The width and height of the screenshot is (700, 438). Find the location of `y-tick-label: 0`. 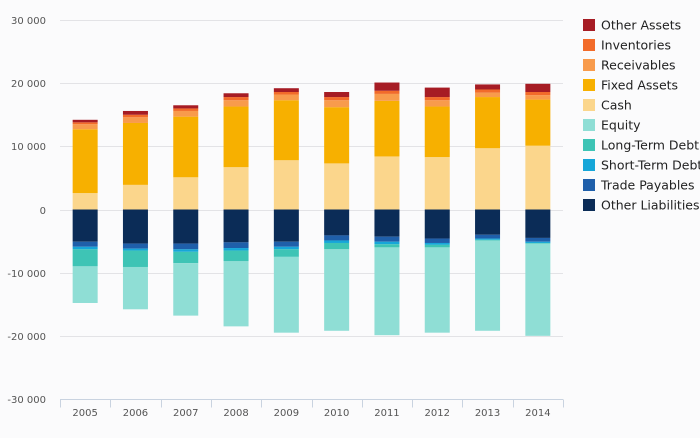

y-tick-label: 0 is located at coordinates (43, 211).